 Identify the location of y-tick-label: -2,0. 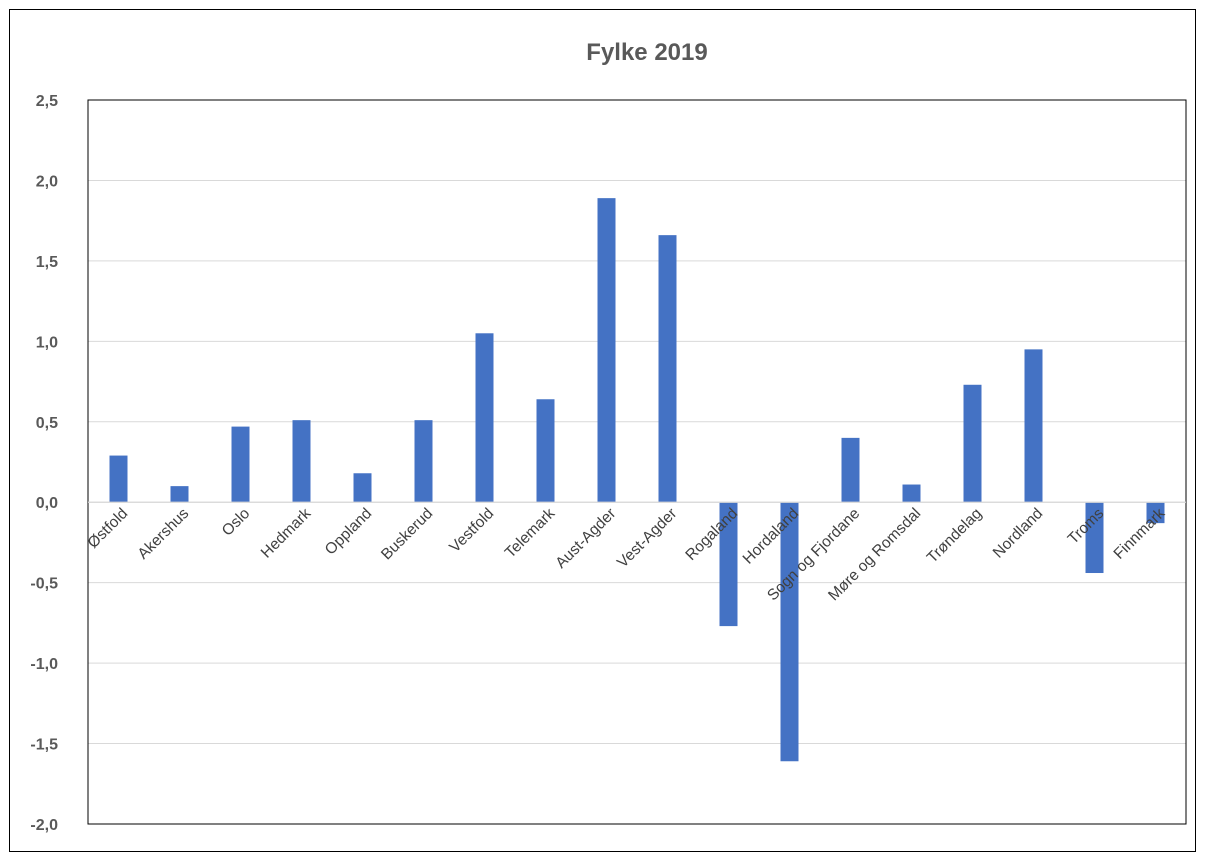
(44, 825).